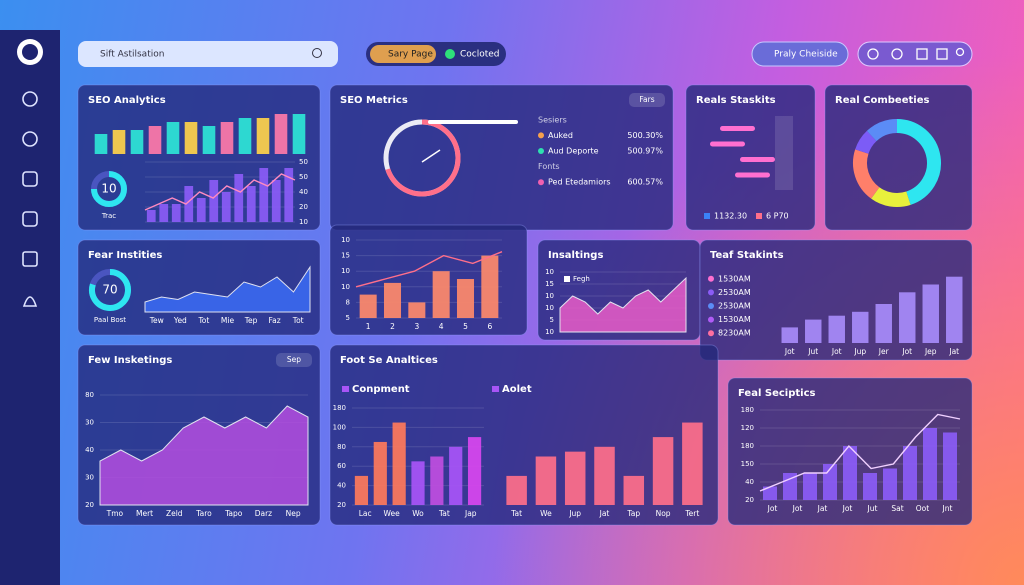 The width and height of the screenshot is (1024, 585). Describe the element at coordinates (623, 304) in the screenshot. I see `area` at that location.